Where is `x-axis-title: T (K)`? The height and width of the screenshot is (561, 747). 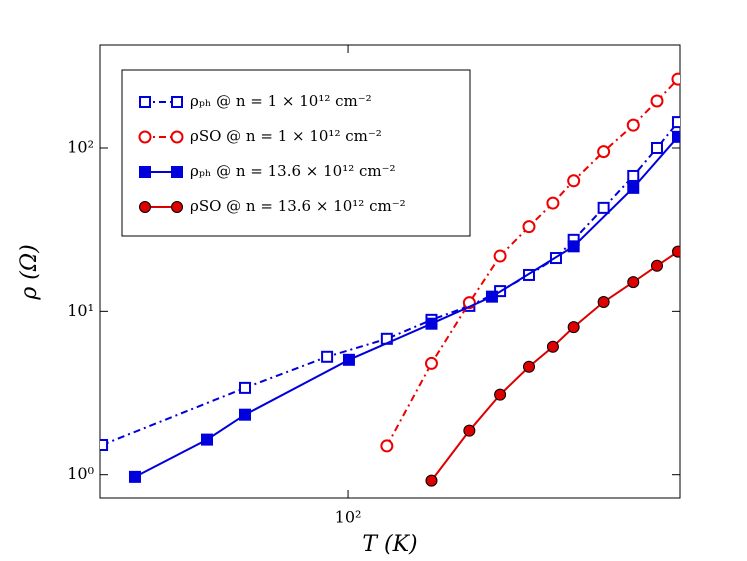 x-axis-title: T (K) is located at coordinates (389, 544).